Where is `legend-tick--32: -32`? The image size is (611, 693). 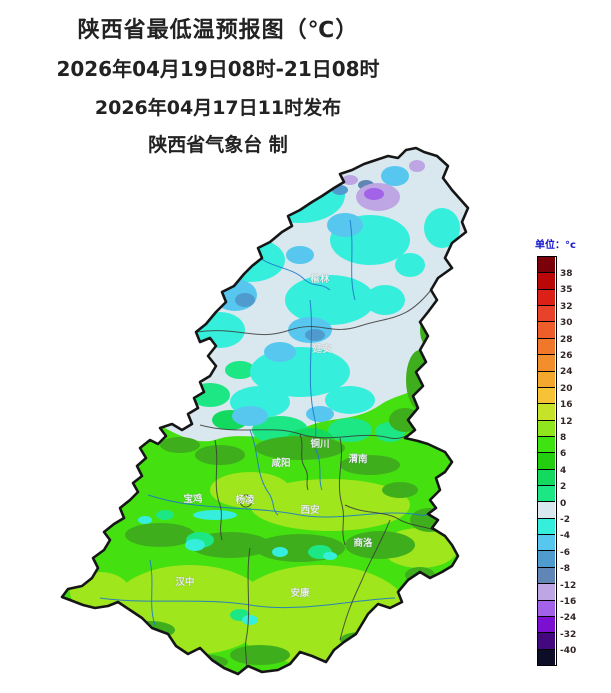
legend-tick--32: -32 is located at coordinates (568, 634).